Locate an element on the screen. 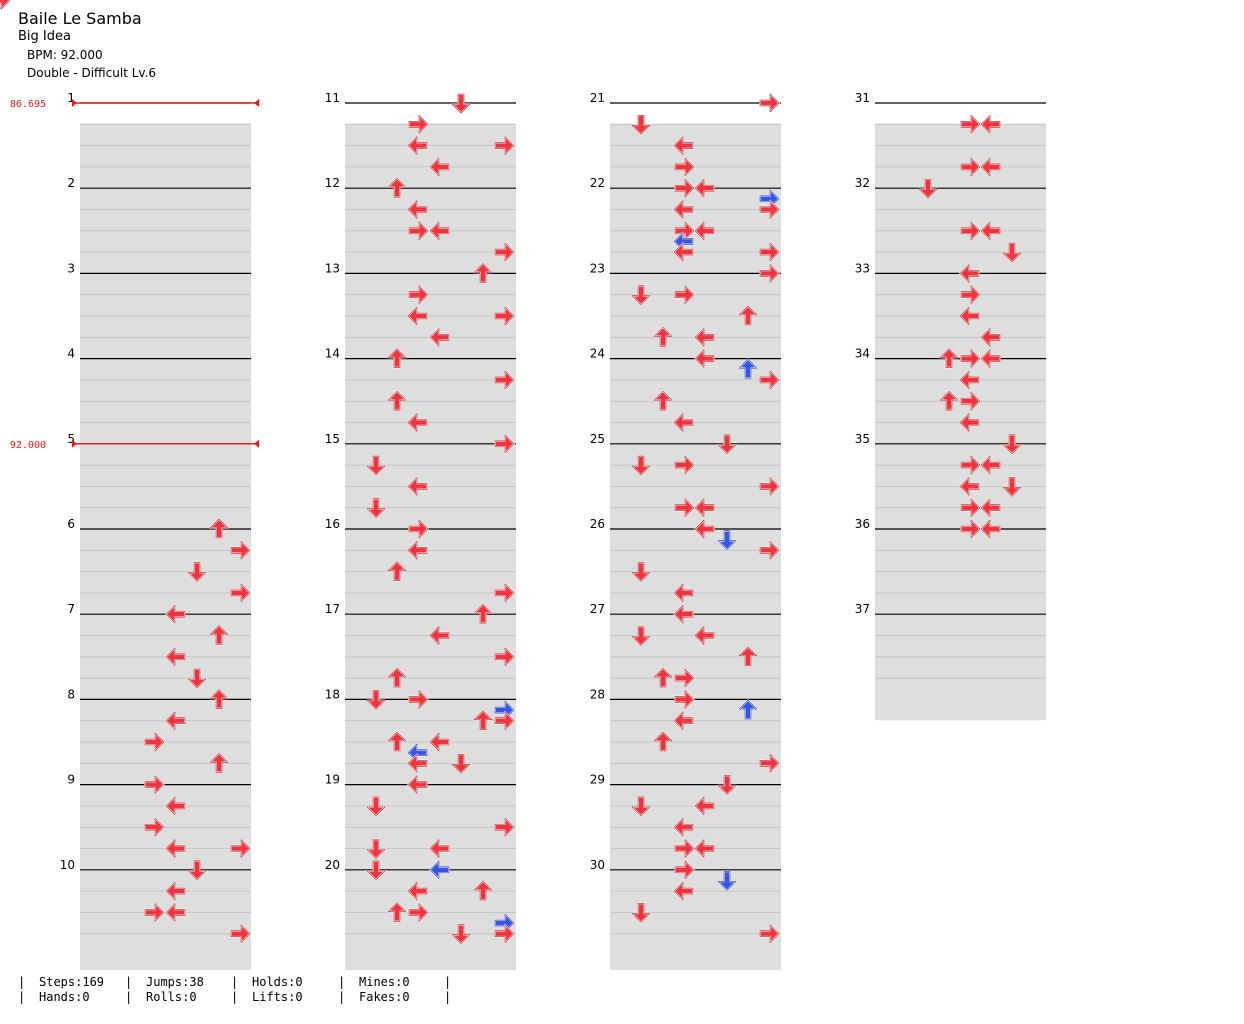  measure: 5 is located at coordinates (159, 491).